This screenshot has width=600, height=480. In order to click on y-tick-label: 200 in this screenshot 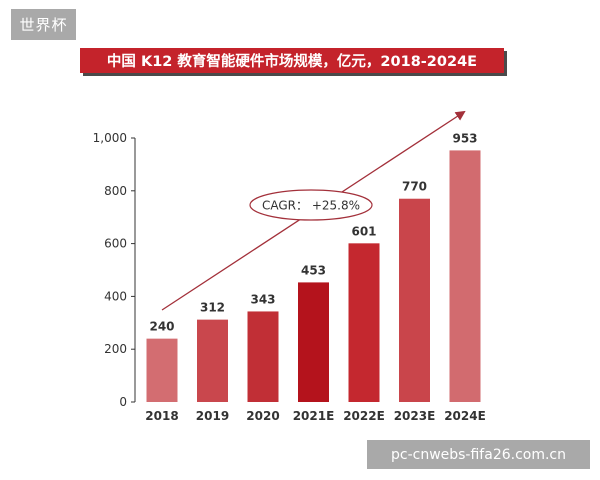, I will do `click(115, 349)`.